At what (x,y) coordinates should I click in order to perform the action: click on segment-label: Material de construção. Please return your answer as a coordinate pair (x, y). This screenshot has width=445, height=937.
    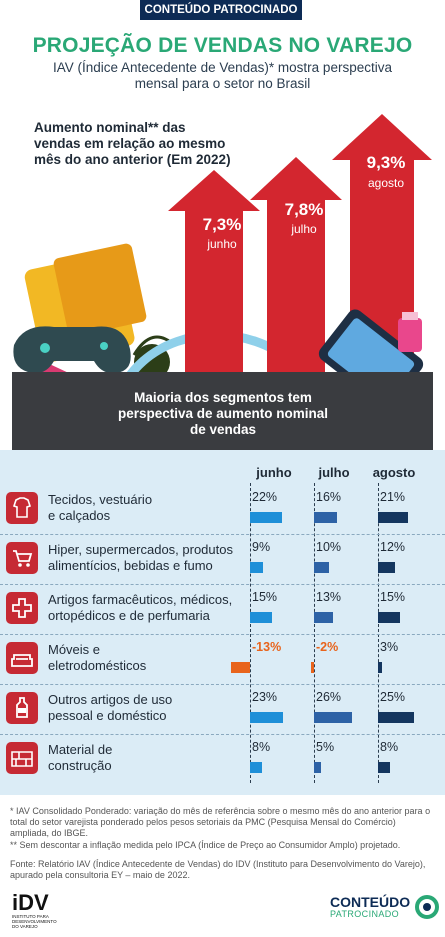
    Looking at the image, I should click on (148, 758).